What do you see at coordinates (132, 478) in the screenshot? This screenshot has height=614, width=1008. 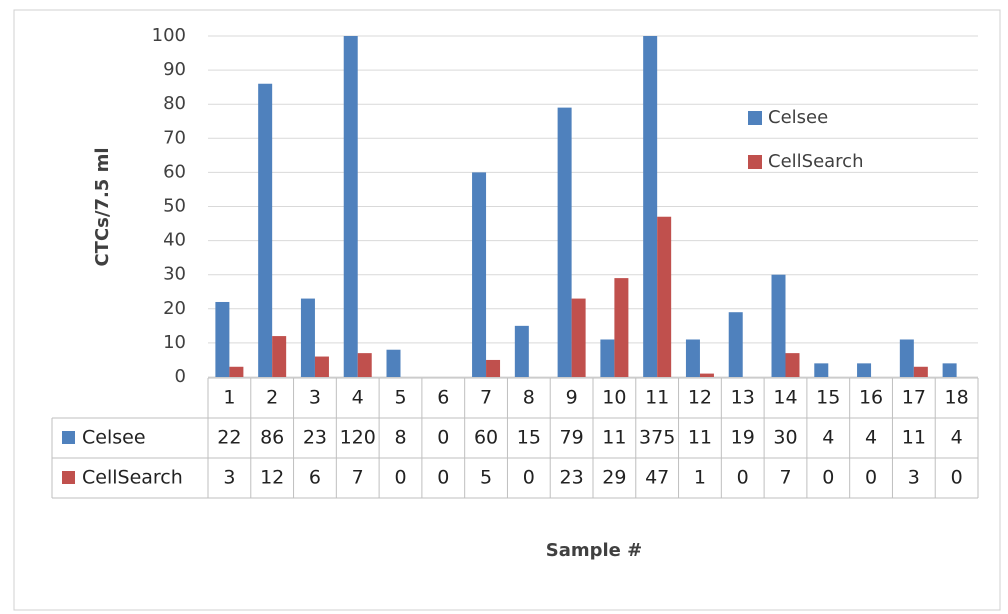 I see `table-row-label: CellSearch` at bounding box center [132, 478].